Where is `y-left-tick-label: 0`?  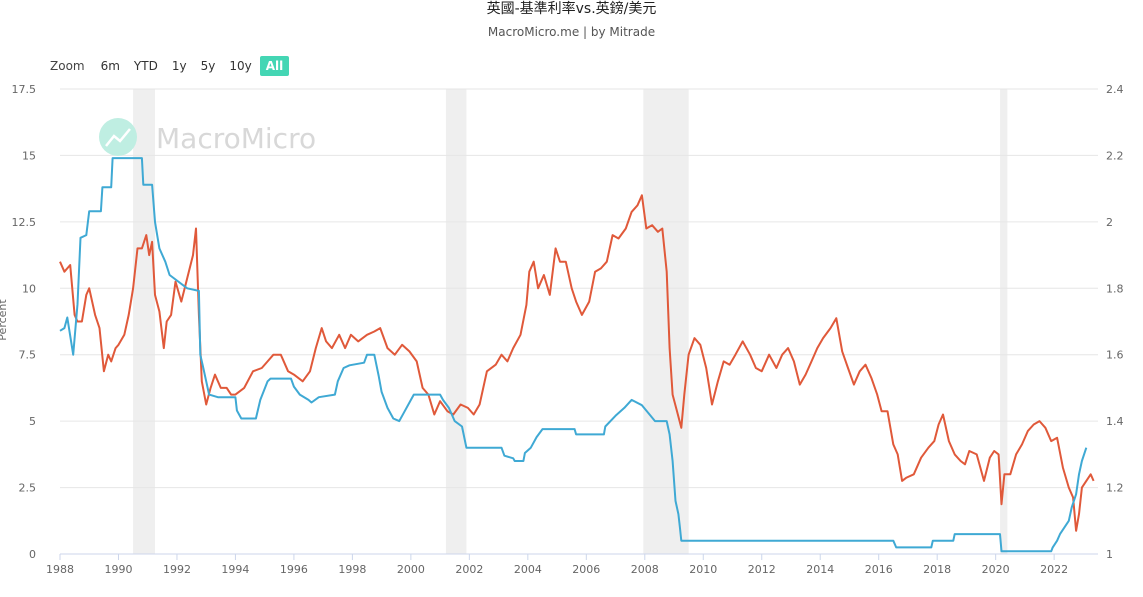 y-left-tick-label: 0 is located at coordinates (32, 554).